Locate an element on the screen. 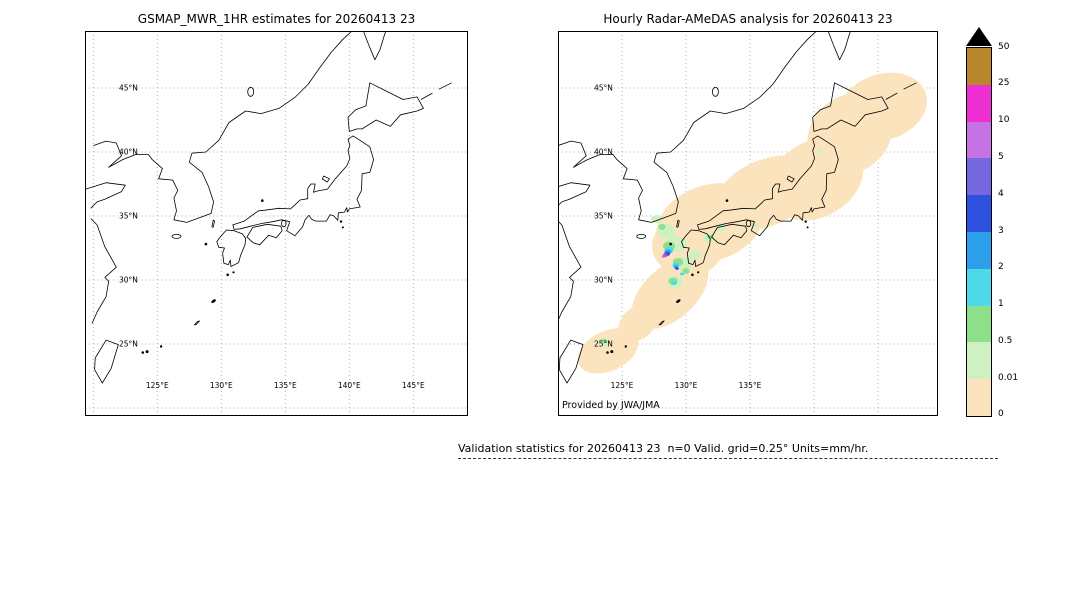 The image size is (1080, 612). colorbar-label: 25 is located at coordinates (1004, 83).